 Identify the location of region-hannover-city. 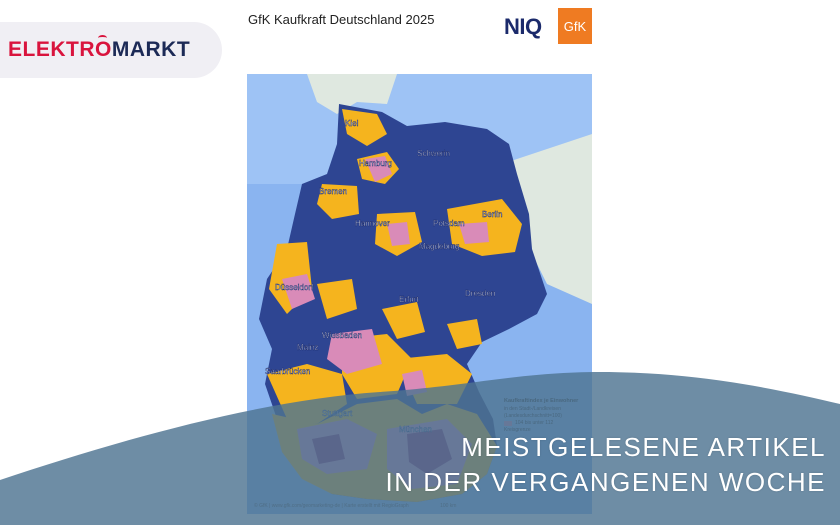
(398, 234).